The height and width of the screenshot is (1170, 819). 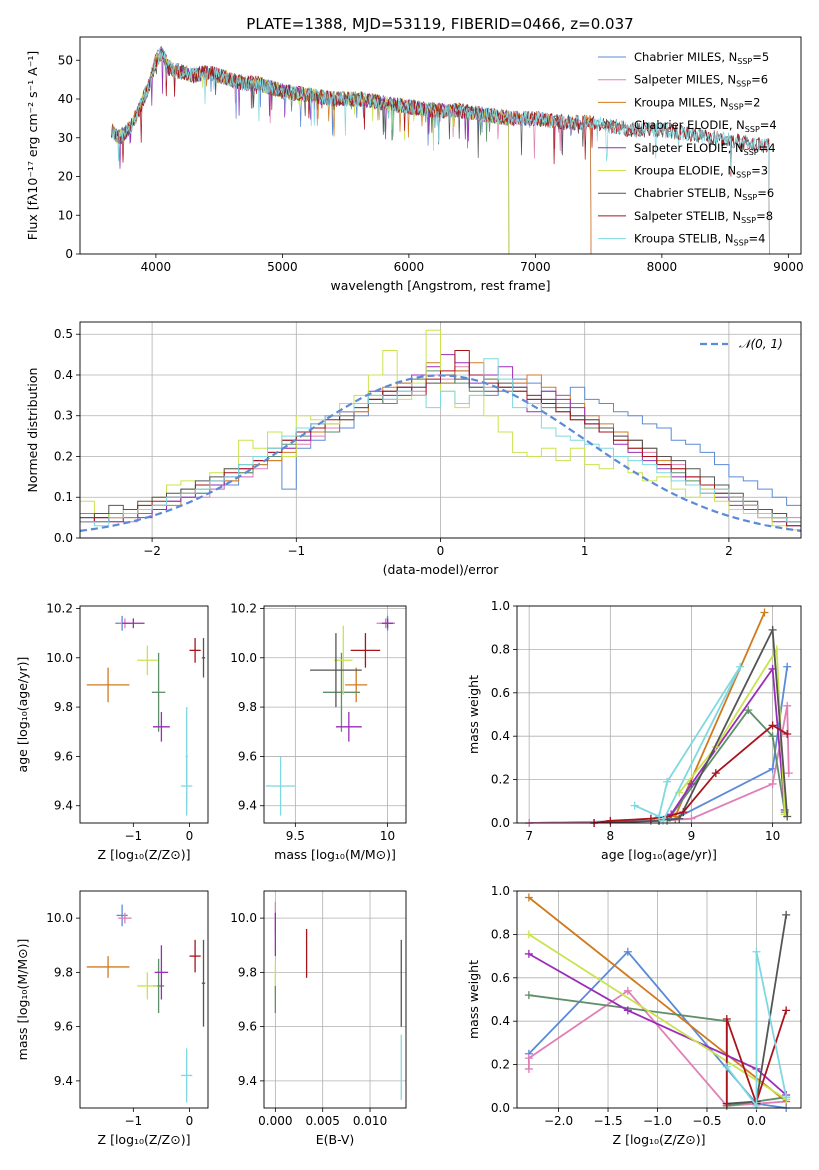 I want to click on legend-suffix: =8, so click(x=764, y=216).